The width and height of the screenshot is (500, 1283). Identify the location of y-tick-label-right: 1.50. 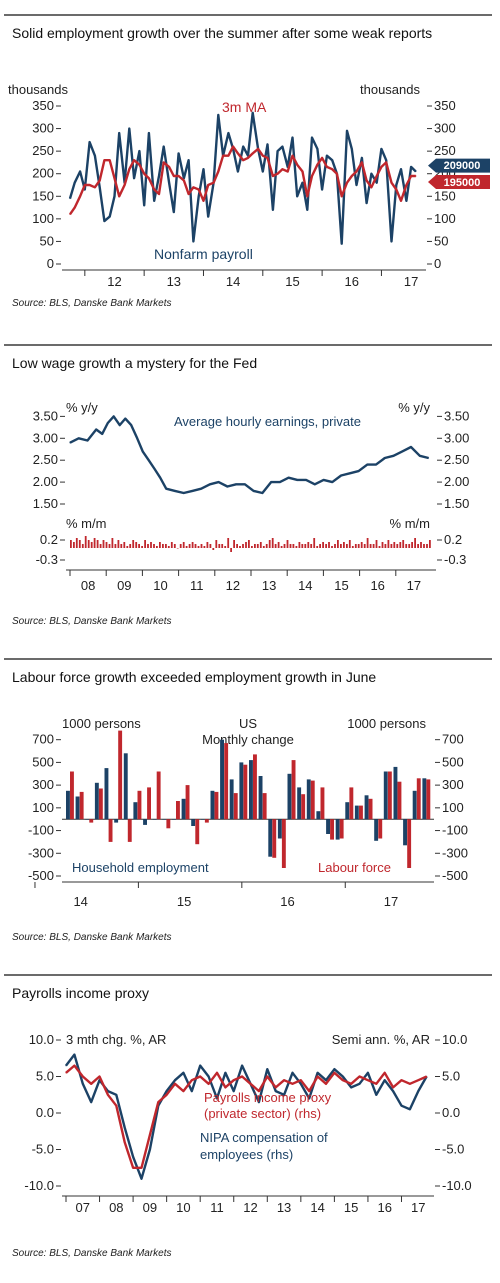
(456, 503).